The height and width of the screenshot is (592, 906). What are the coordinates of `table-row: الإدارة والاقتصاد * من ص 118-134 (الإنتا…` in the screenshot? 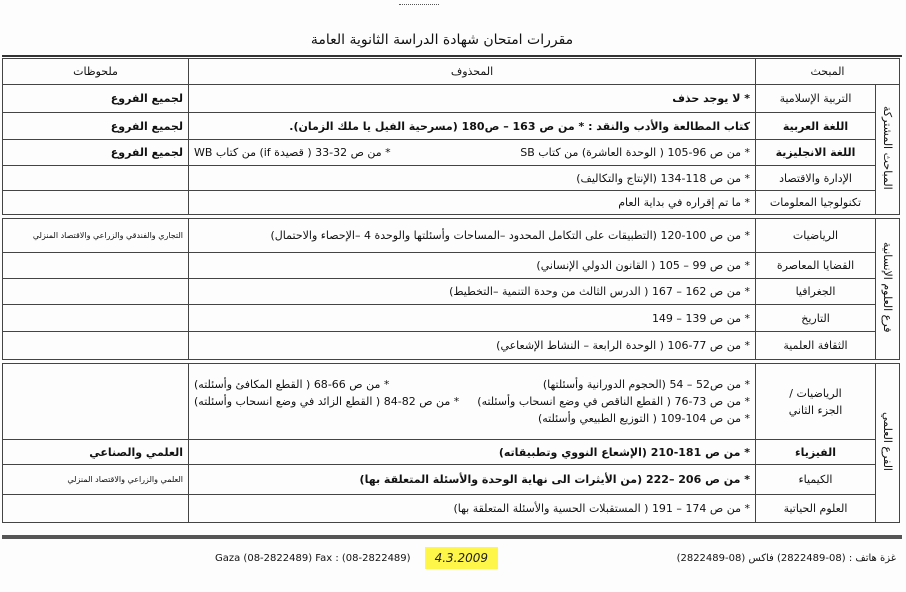 It's located at (451, 178).